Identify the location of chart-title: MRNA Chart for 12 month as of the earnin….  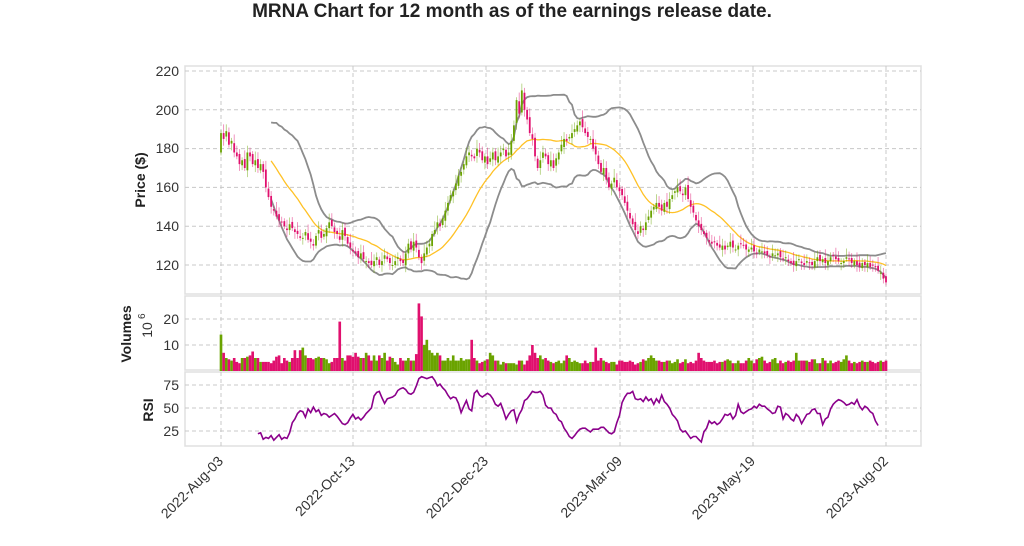
(512, 11).